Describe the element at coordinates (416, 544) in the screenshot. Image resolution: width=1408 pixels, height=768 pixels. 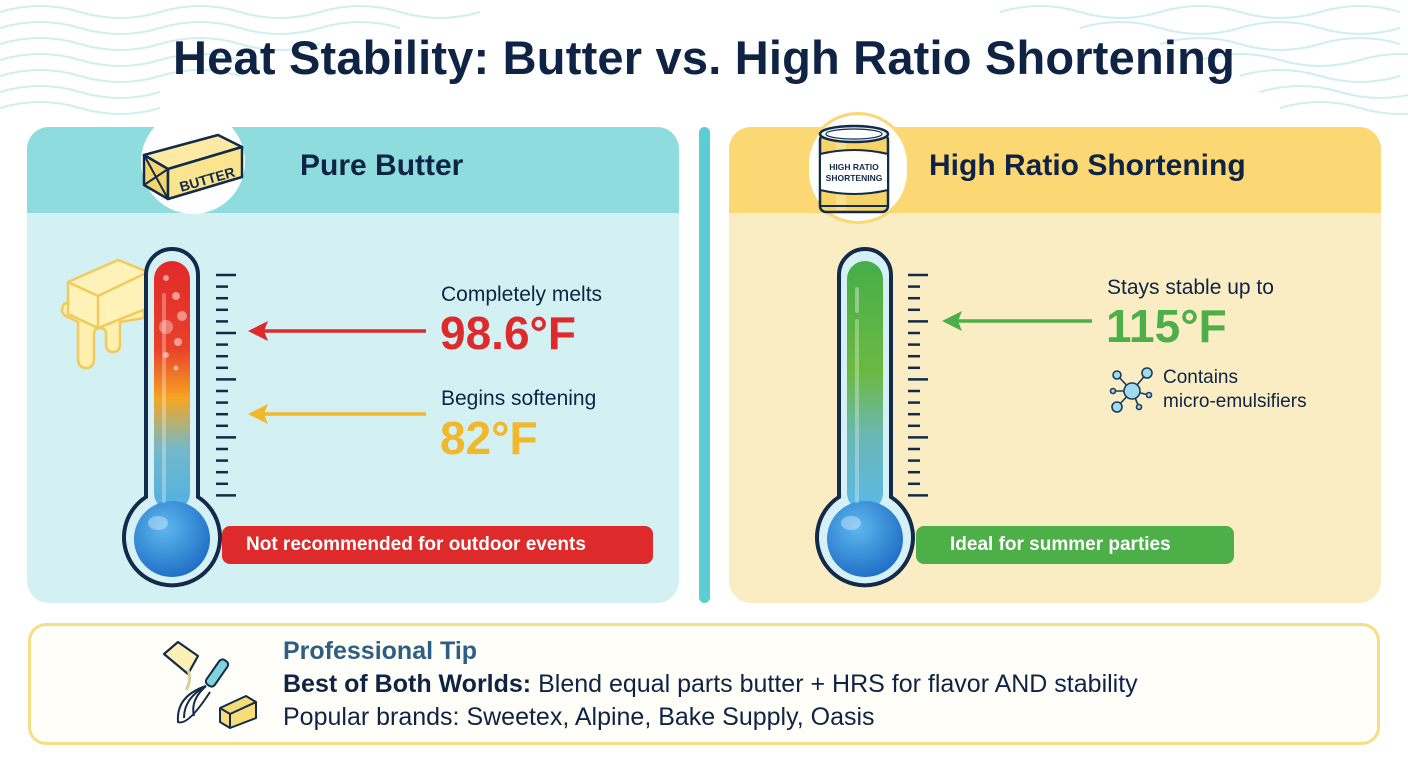
I see `butter-verdict-text: Not recommended for outdoor events` at that location.